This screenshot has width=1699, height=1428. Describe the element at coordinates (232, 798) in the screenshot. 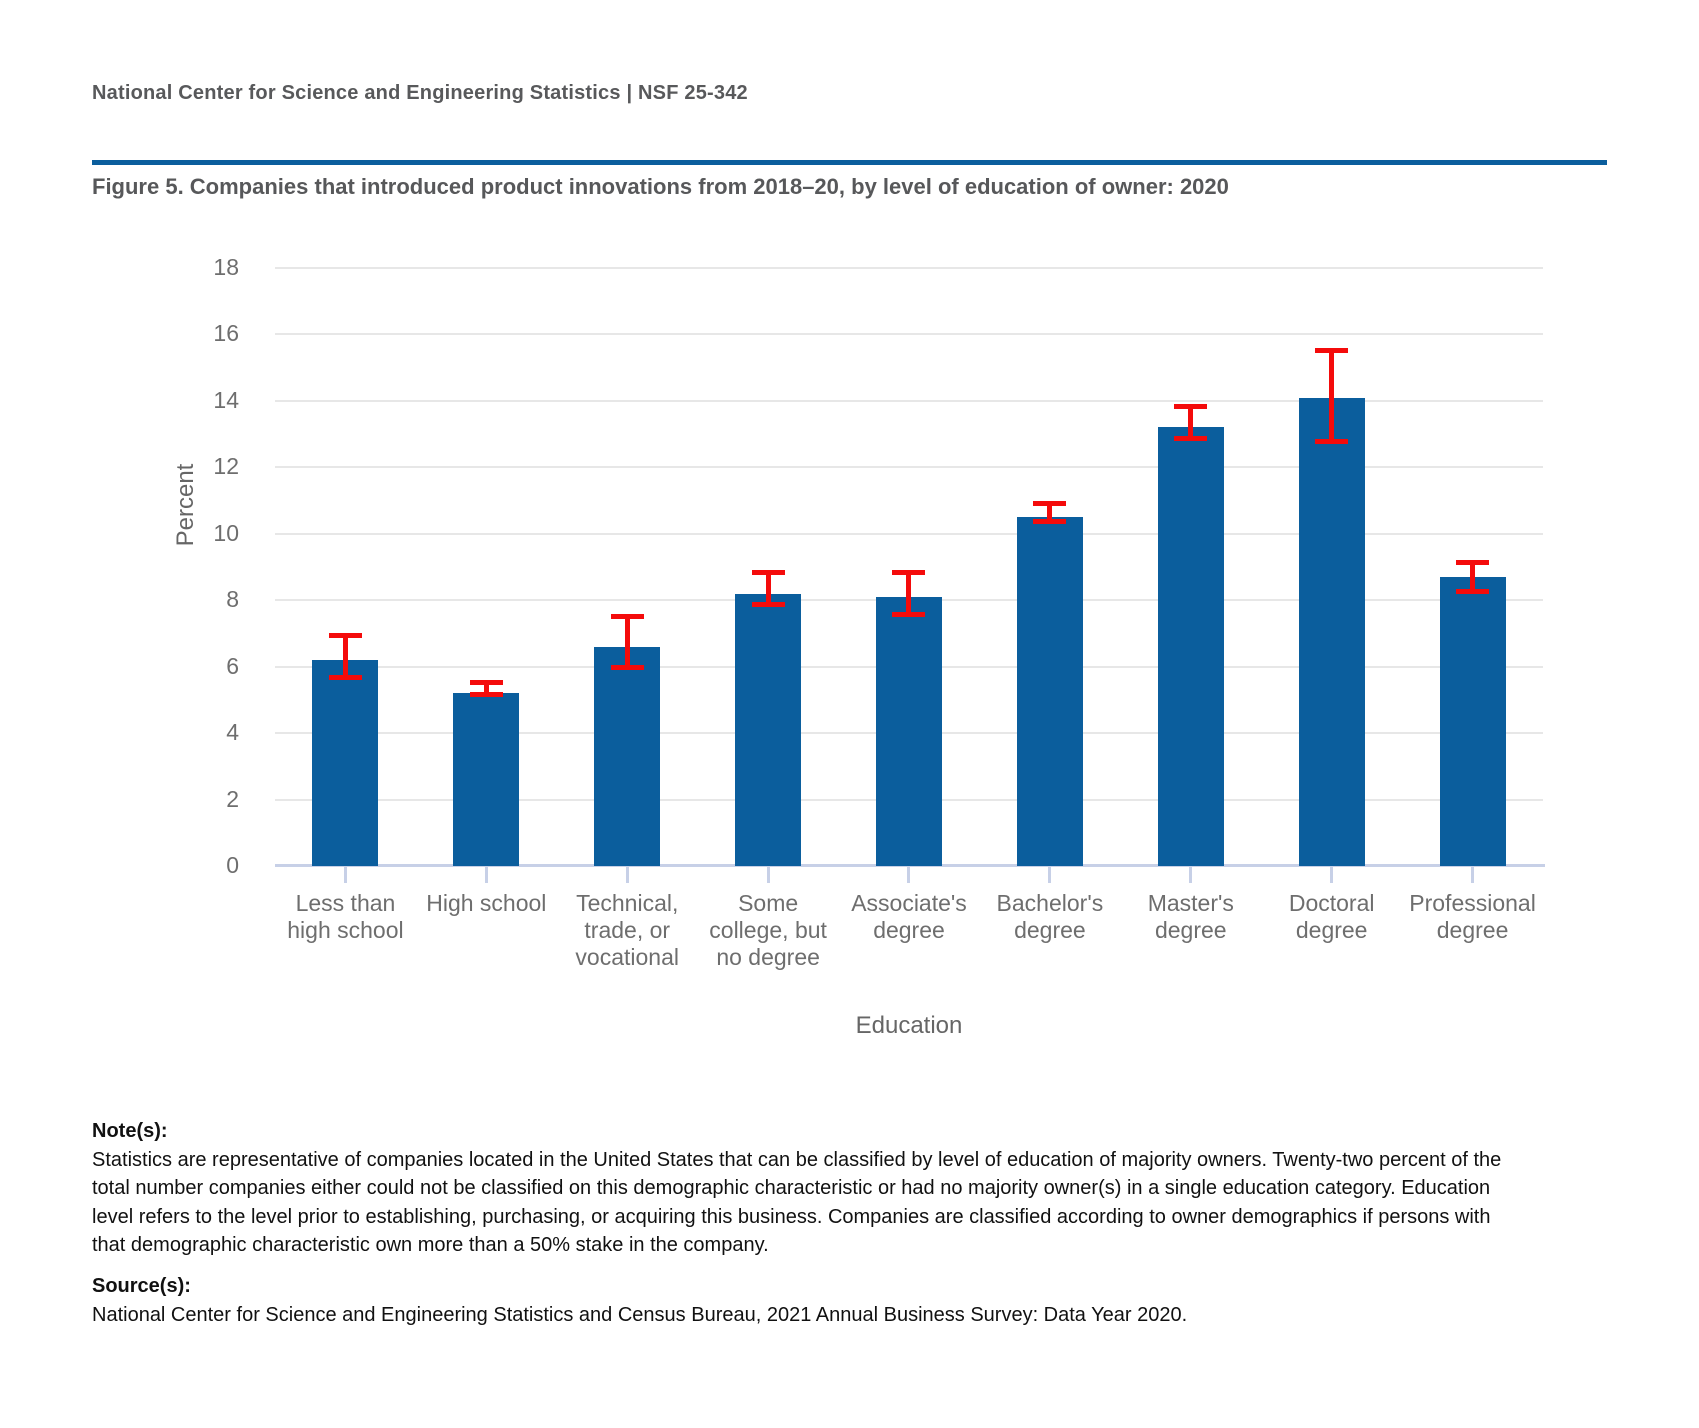

I see `y-tick-label: 2` at that location.